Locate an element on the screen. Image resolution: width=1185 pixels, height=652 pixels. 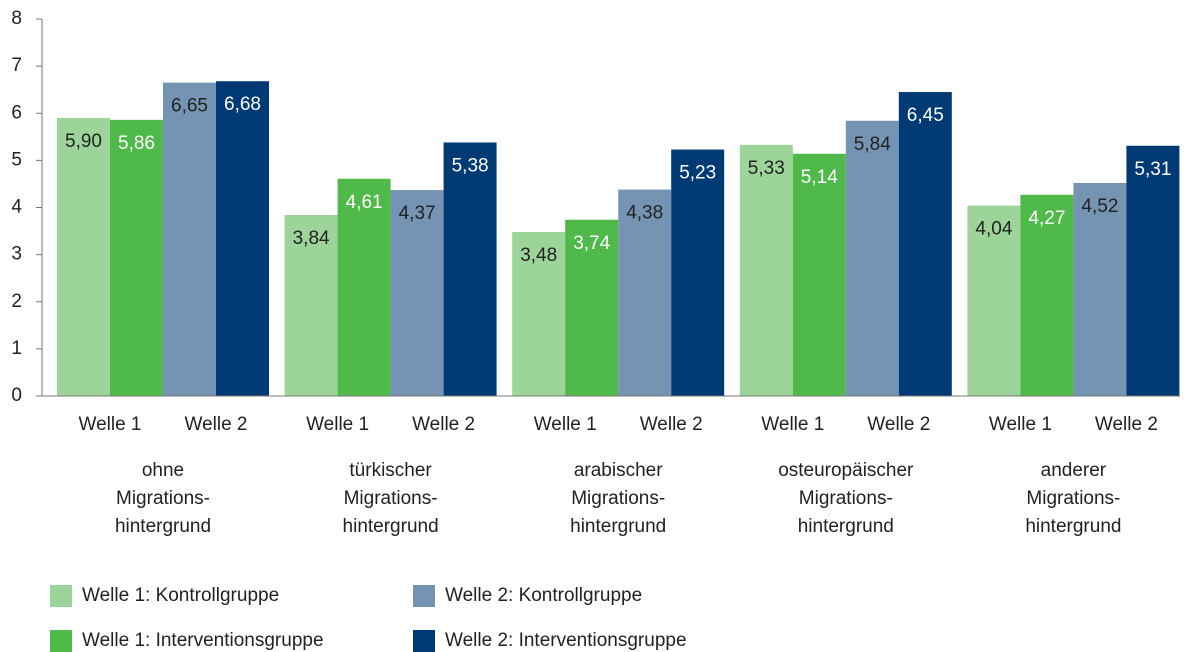
value-label: 6,68 is located at coordinates (242, 104).